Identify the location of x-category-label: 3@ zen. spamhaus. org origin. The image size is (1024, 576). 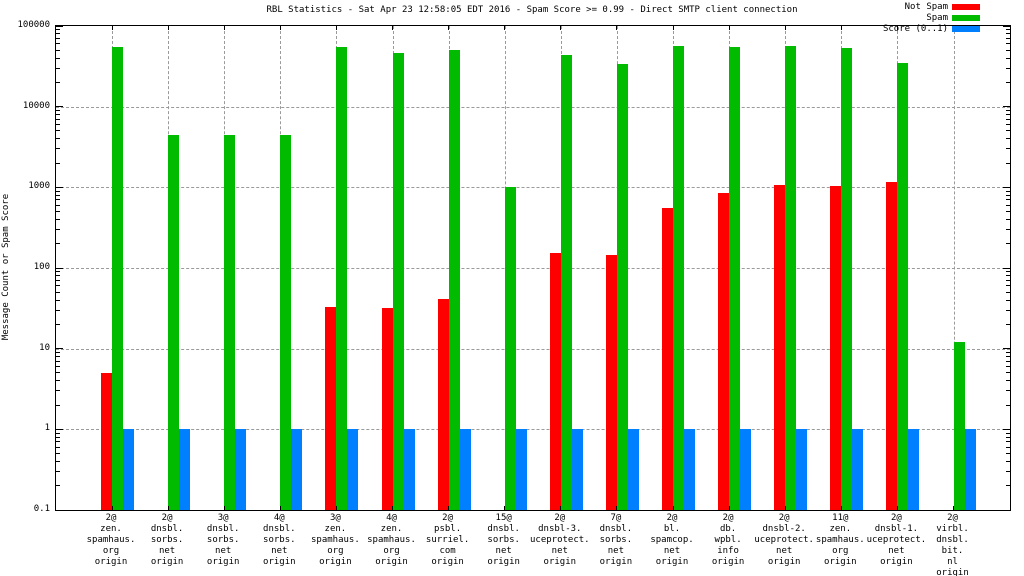
(335, 540).